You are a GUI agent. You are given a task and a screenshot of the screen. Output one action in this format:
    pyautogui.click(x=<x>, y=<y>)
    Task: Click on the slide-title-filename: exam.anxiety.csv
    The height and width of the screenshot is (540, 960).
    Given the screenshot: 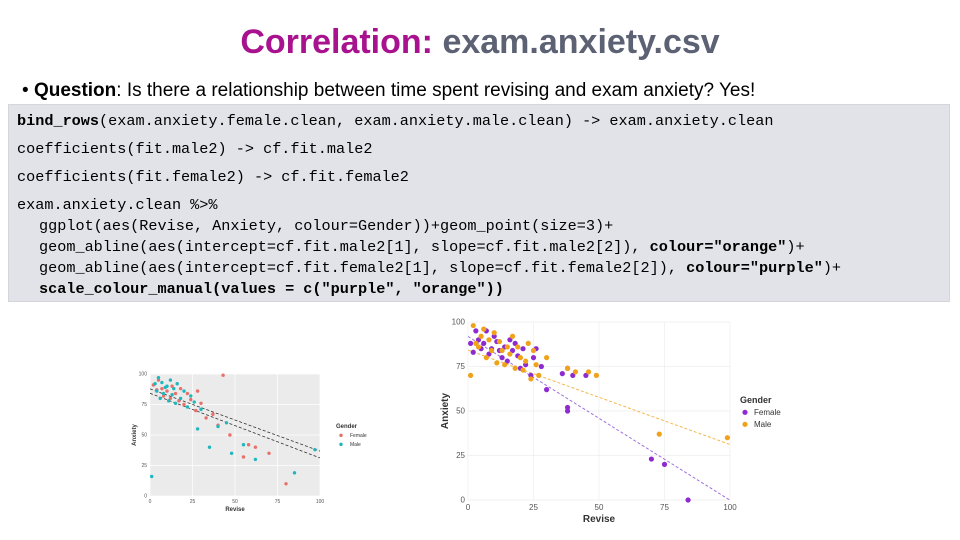 What is the action you would take?
    pyautogui.click(x=581, y=42)
    